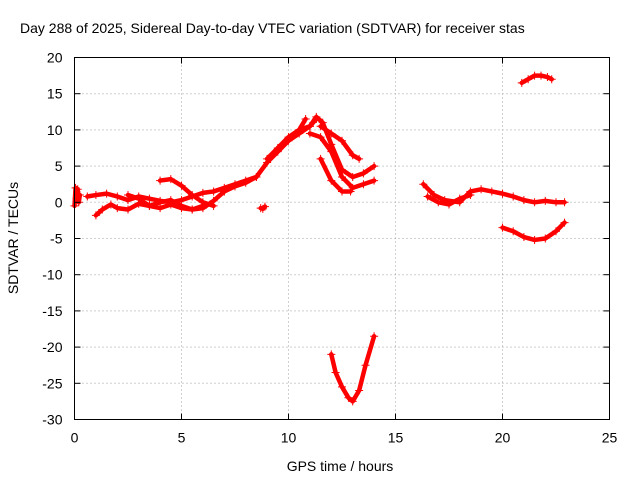  What do you see at coordinates (52, 420) in the screenshot?
I see `y-tick-label: -30` at bounding box center [52, 420].